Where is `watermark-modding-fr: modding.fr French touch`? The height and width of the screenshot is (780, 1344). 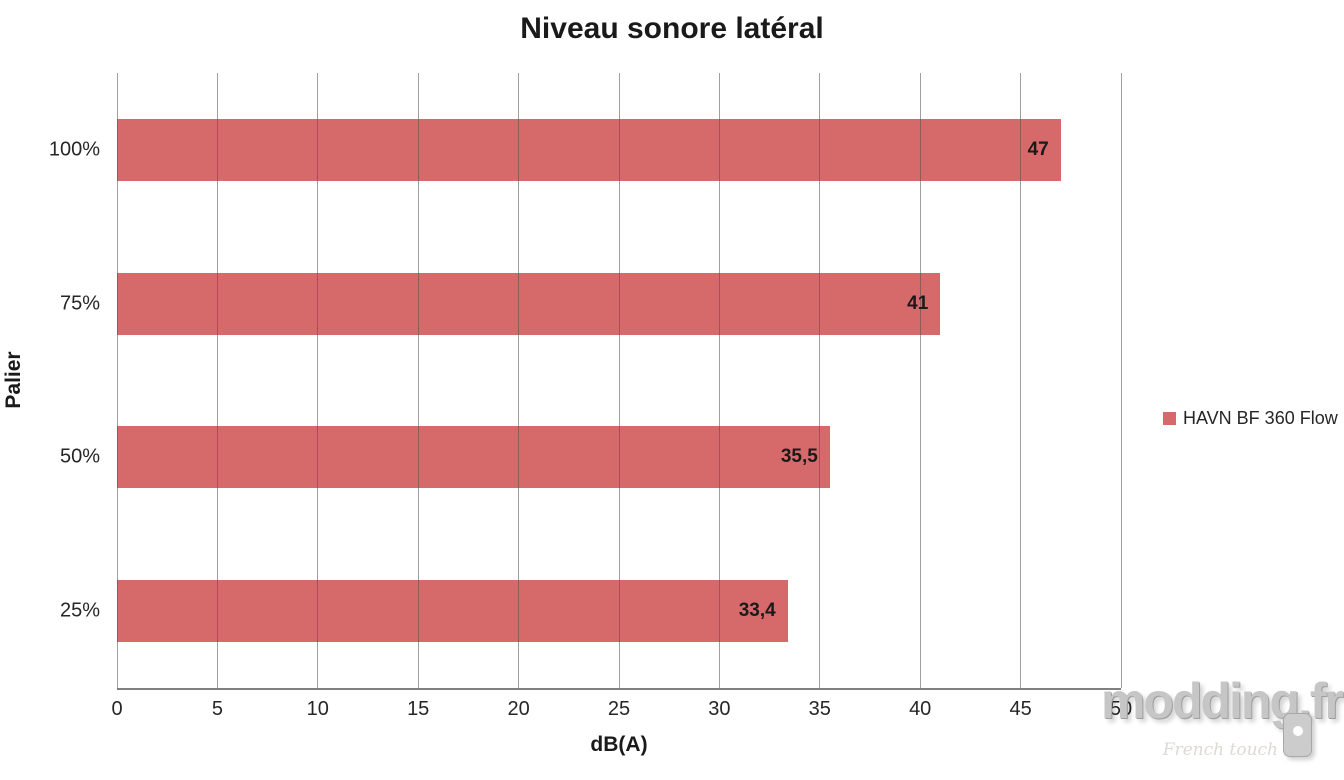
watermark-modding-fr: modding.fr French touch is located at coordinates (1222, 728).